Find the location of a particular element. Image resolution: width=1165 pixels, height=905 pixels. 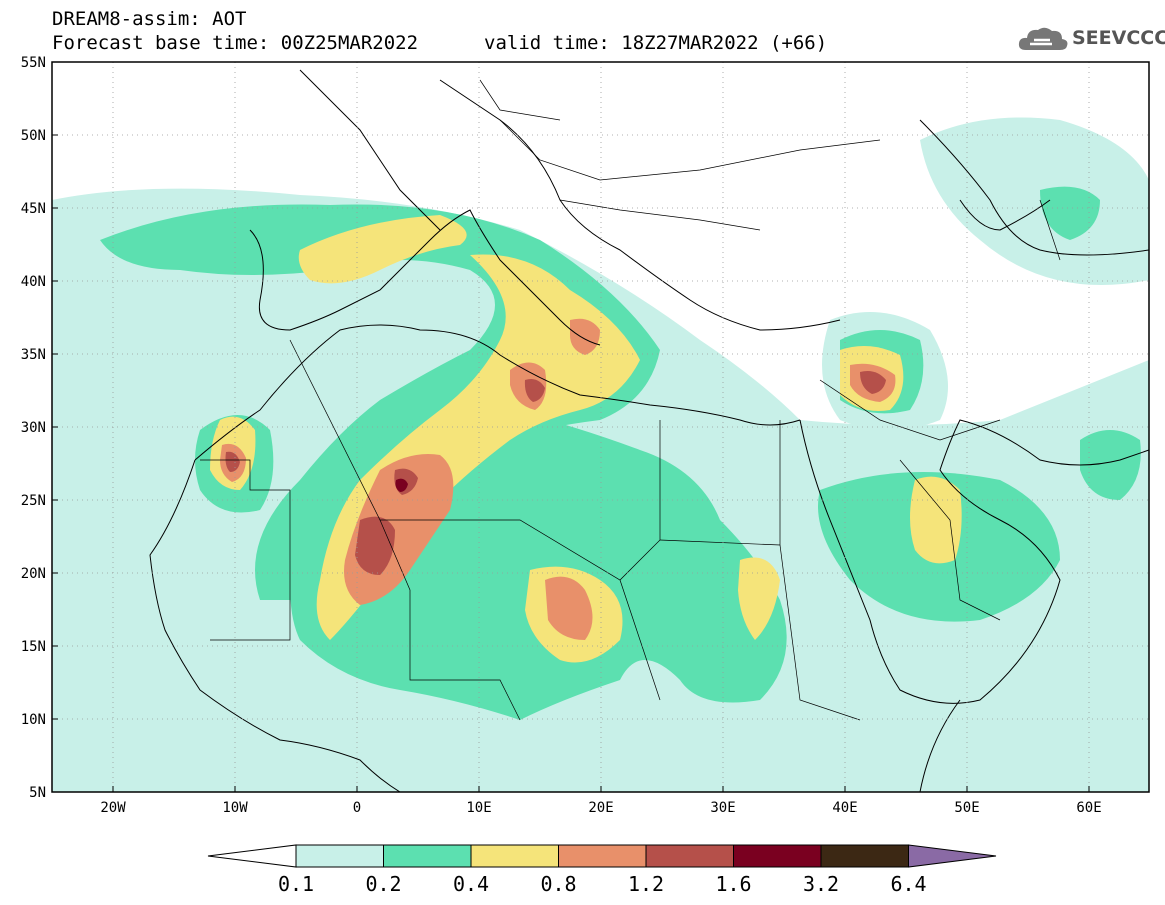

longitude-labels: 20W 10W 0 10E 20E 30E 40E 50E 60E is located at coordinates (600, 808).